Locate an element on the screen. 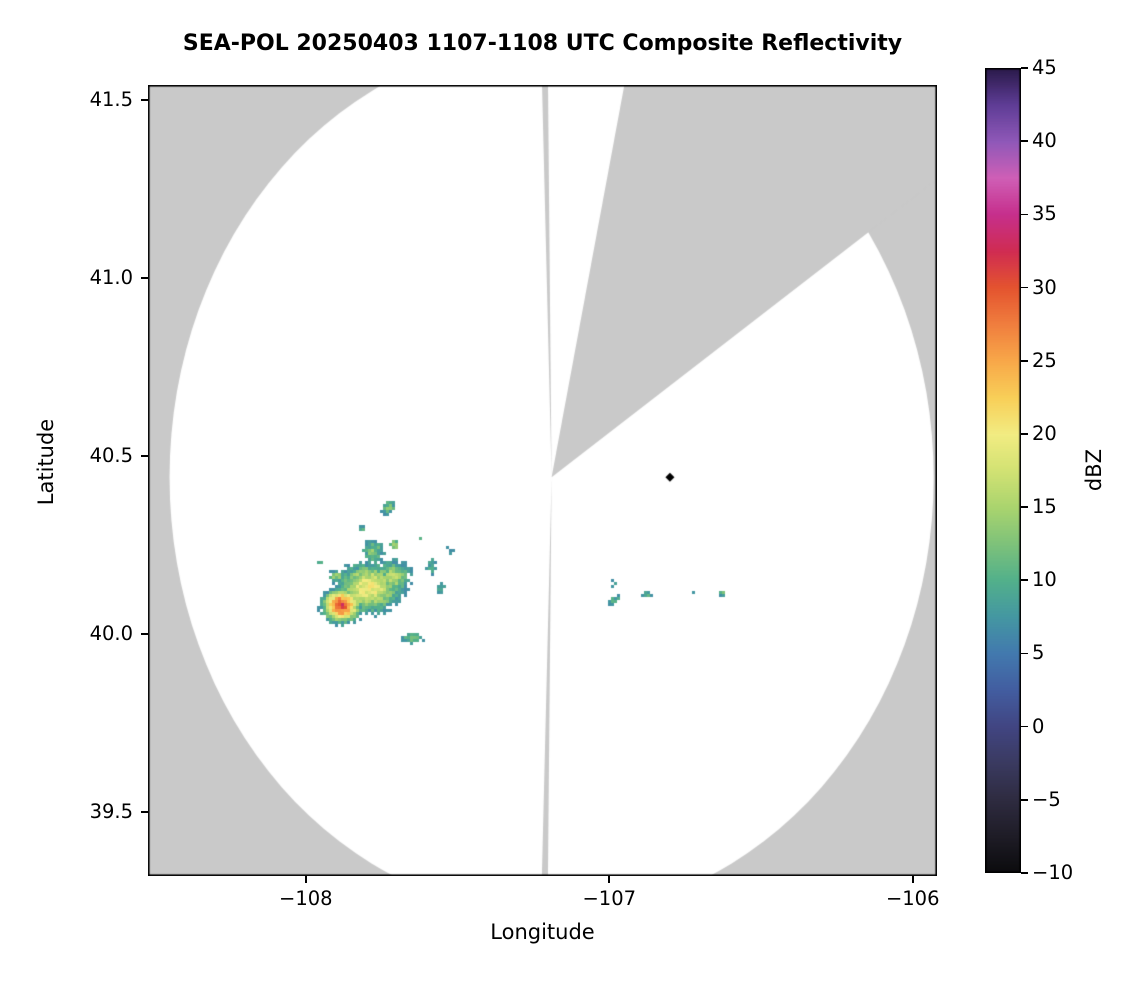 The height and width of the screenshot is (990, 1146). x-tick-label: −107 is located at coordinates (609, 898).